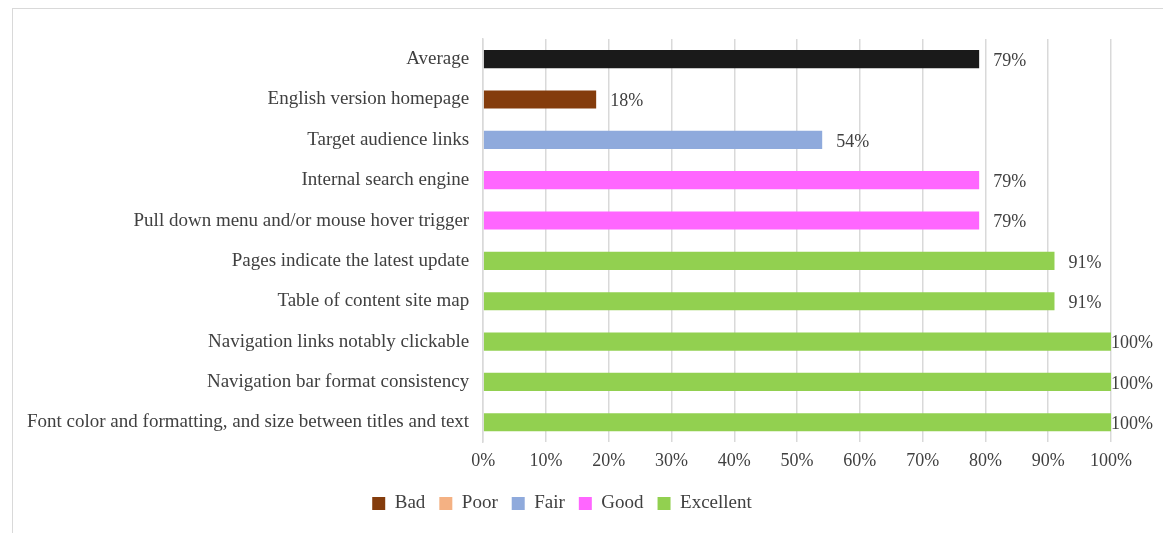 This screenshot has width=1163, height=533. What do you see at coordinates (853, 140) in the screenshot?
I see `data-label: 54%` at bounding box center [853, 140].